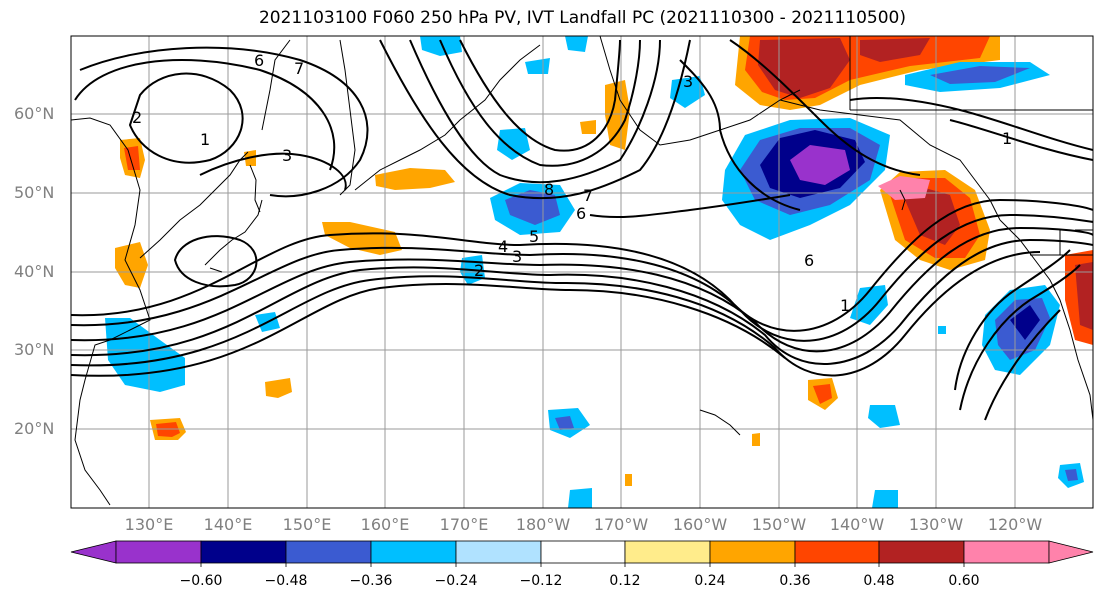 The height and width of the screenshot is (601, 1105). Describe the element at coordinates (621, 524) in the screenshot. I see `lon-label: 170°W` at that location.